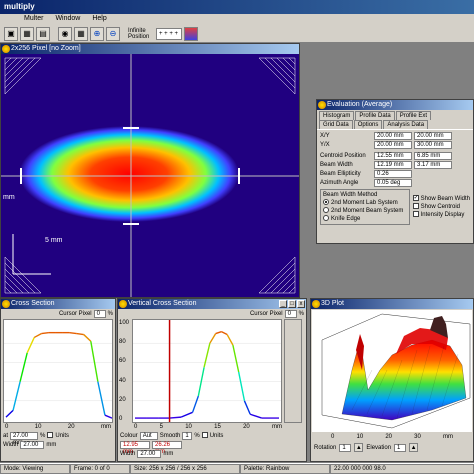  What do you see at coordinates (392, 304) in the screenshot?
I see `plot-3d-title-bar: 3D Plot` at bounding box center [392, 304].